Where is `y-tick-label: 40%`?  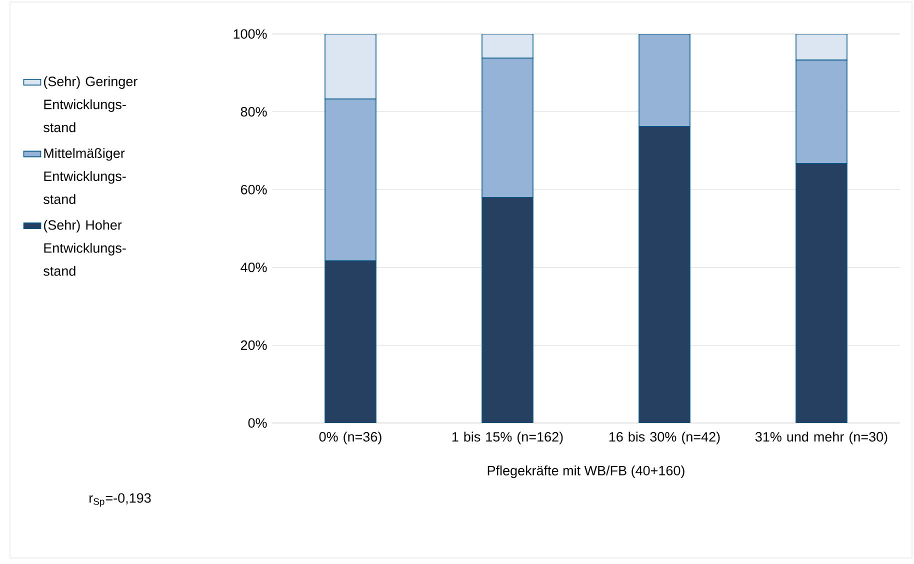 y-tick-label: 40% is located at coordinates (253, 267).